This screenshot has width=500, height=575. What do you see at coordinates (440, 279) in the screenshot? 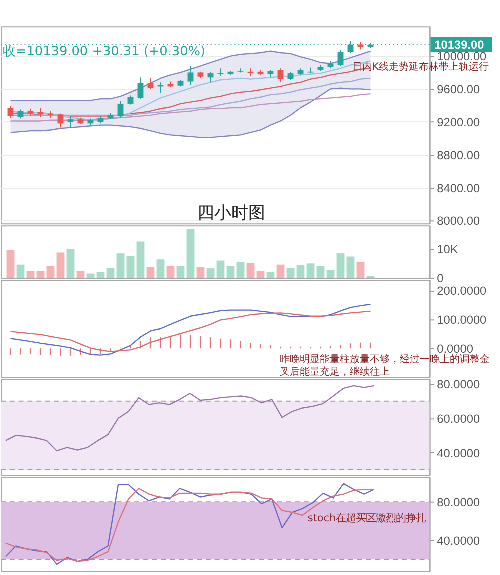
I see `y-tick-label: 0` at bounding box center [440, 279].